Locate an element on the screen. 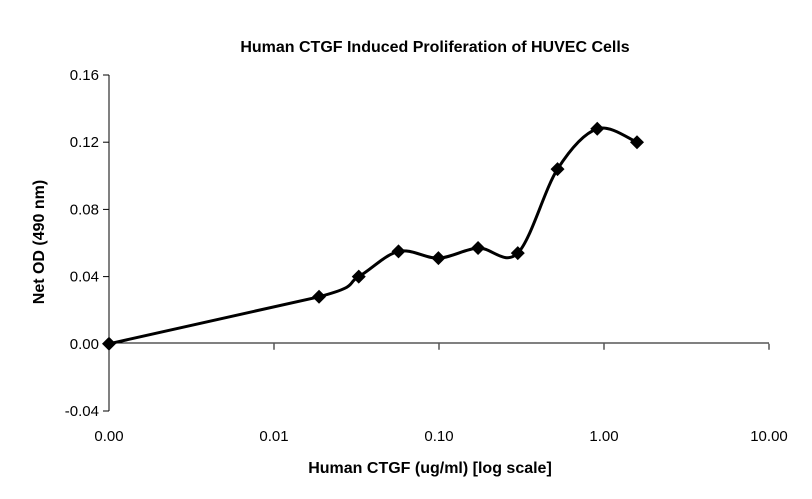 The width and height of the screenshot is (812, 499). y-tick-label: 0.08 is located at coordinates (84, 209).